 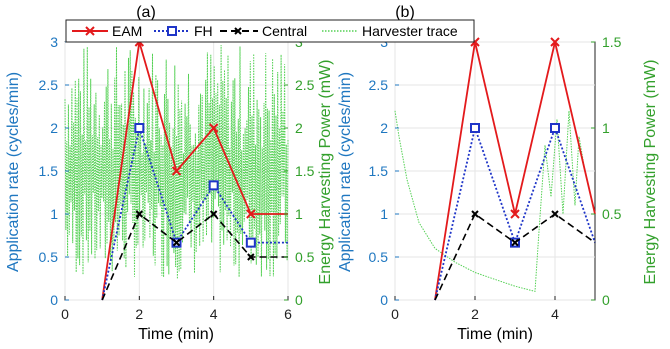 I want to click on legend-marker-central, so click(x=238, y=31).